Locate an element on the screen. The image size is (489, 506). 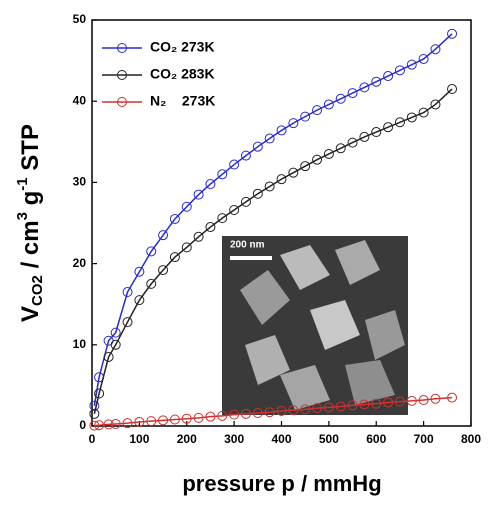
x-tick-label: 800 is located at coordinates (471, 439).